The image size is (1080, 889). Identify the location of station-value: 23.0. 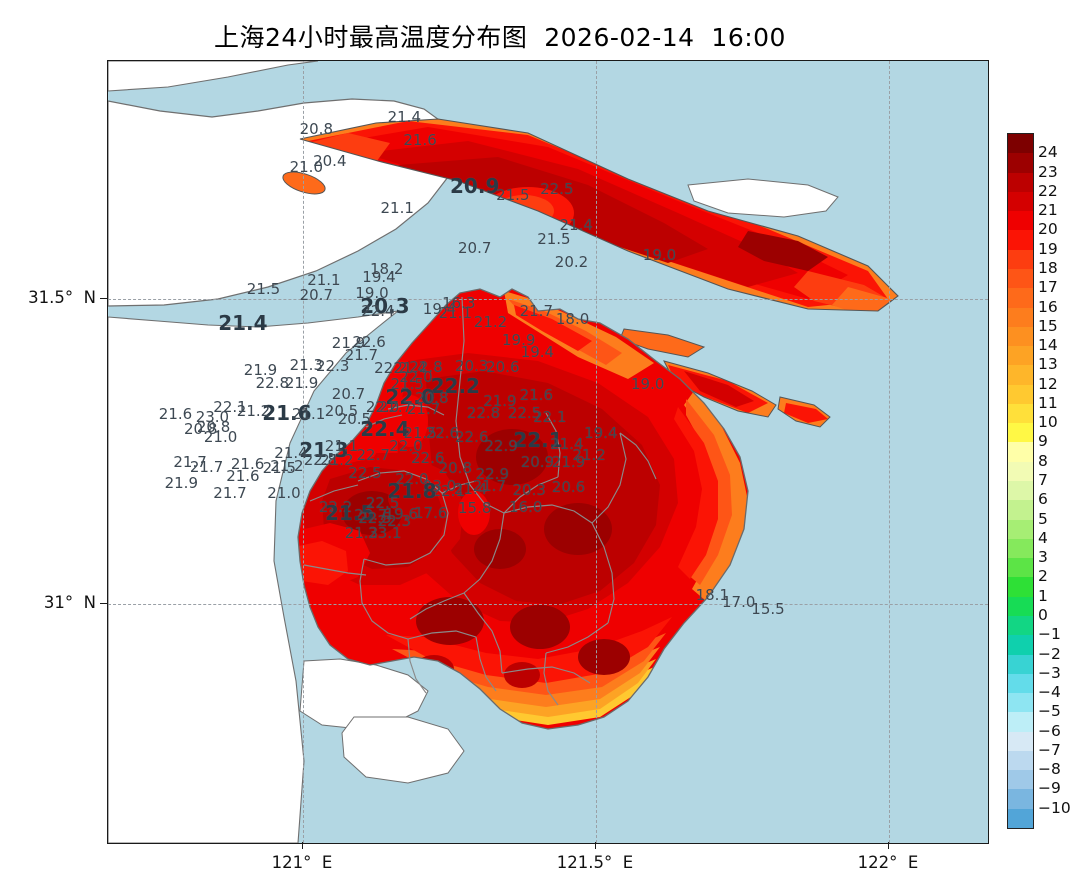
(212, 416).